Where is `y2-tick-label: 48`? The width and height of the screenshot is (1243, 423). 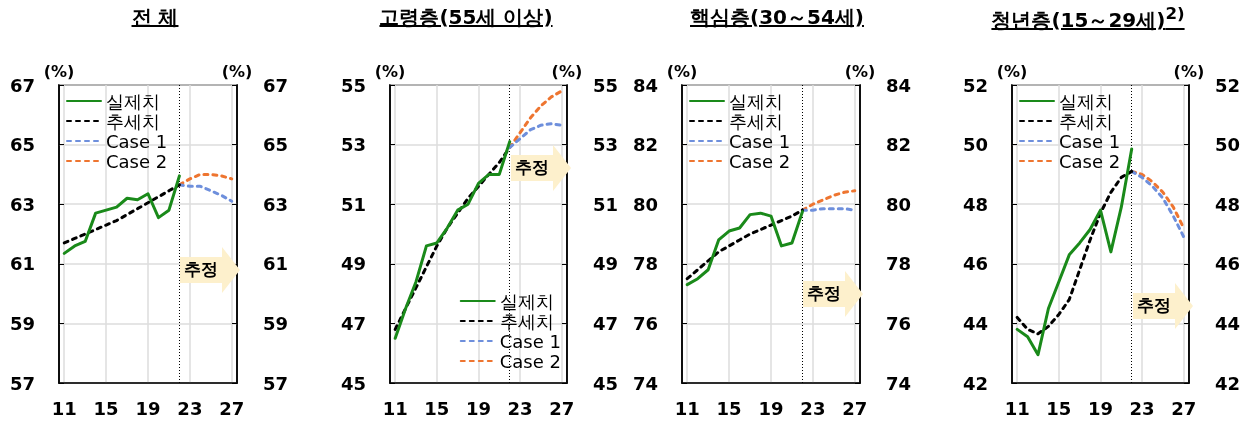 y2-tick-label: 48 is located at coordinates (1227, 204).